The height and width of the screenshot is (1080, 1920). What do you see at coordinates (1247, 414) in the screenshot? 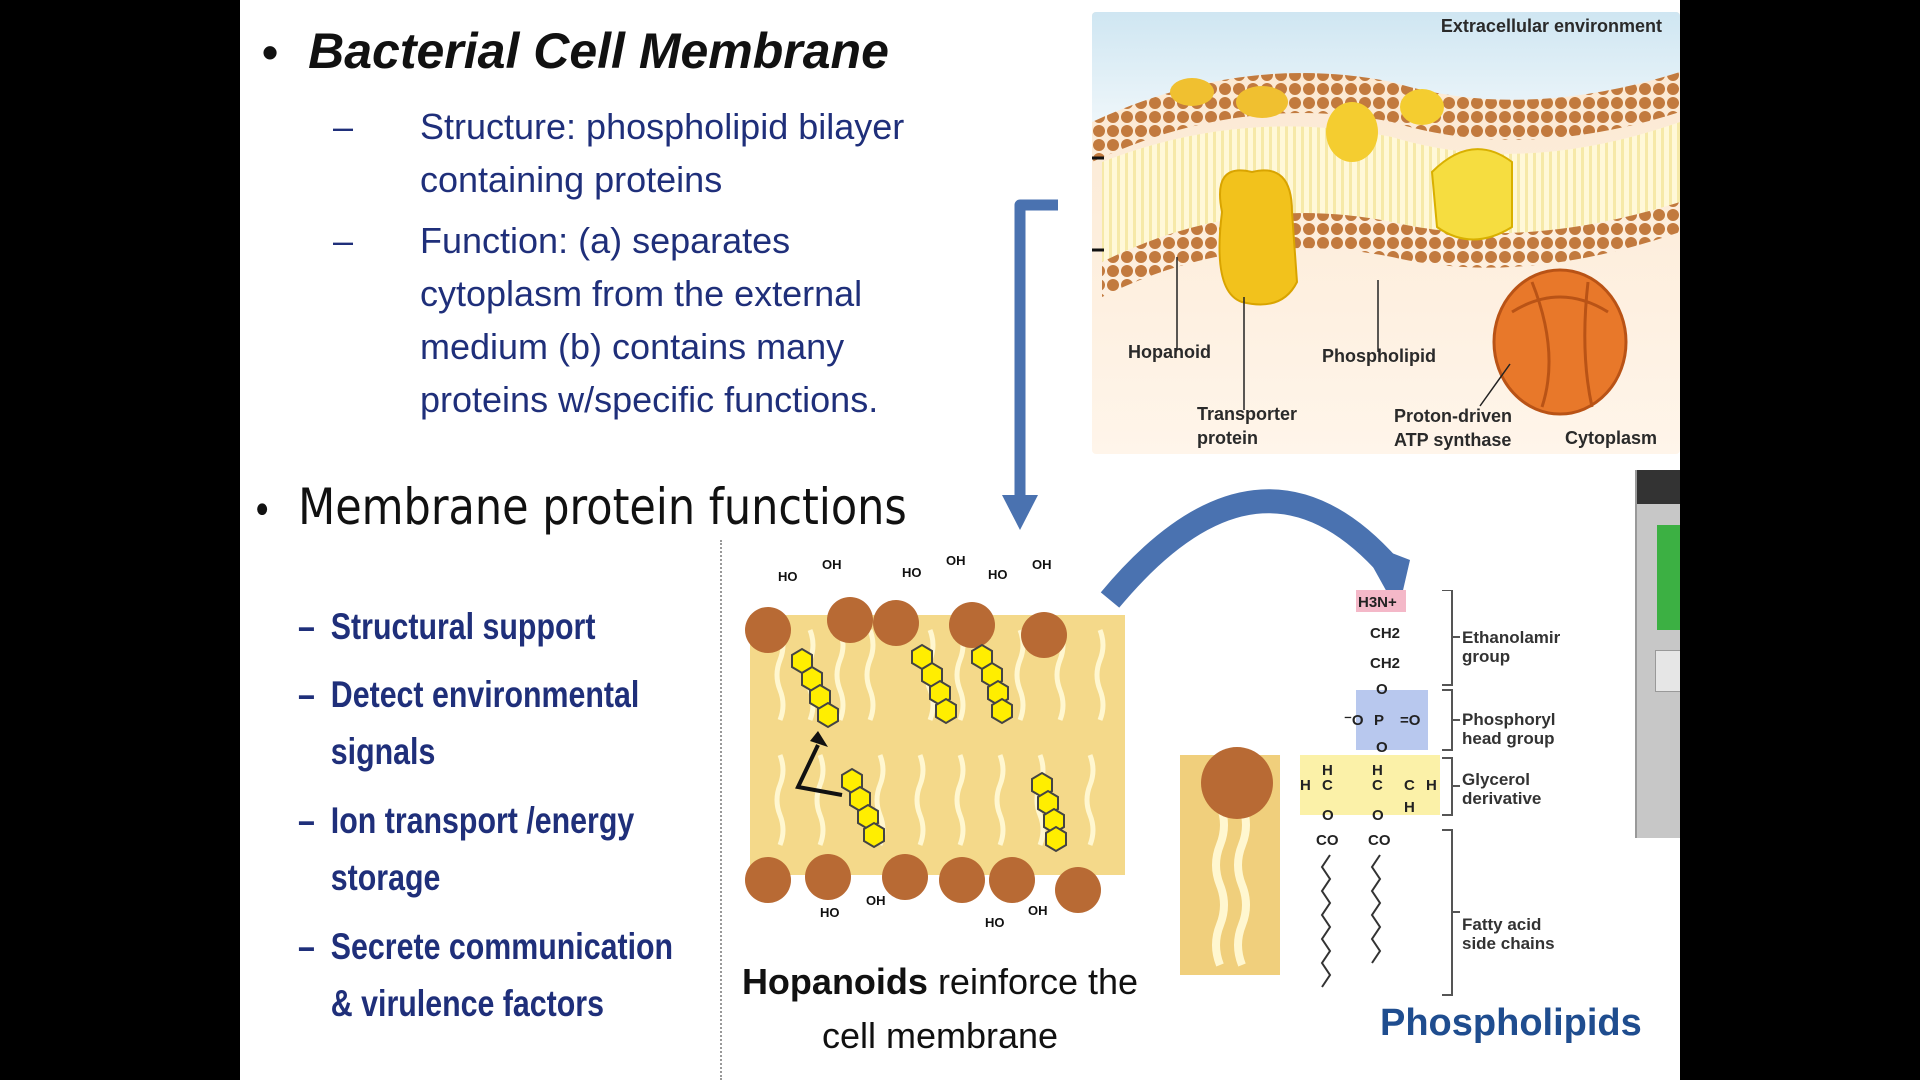
I see `transporter-label-line: Transporter` at bounding box center [1247, 414].